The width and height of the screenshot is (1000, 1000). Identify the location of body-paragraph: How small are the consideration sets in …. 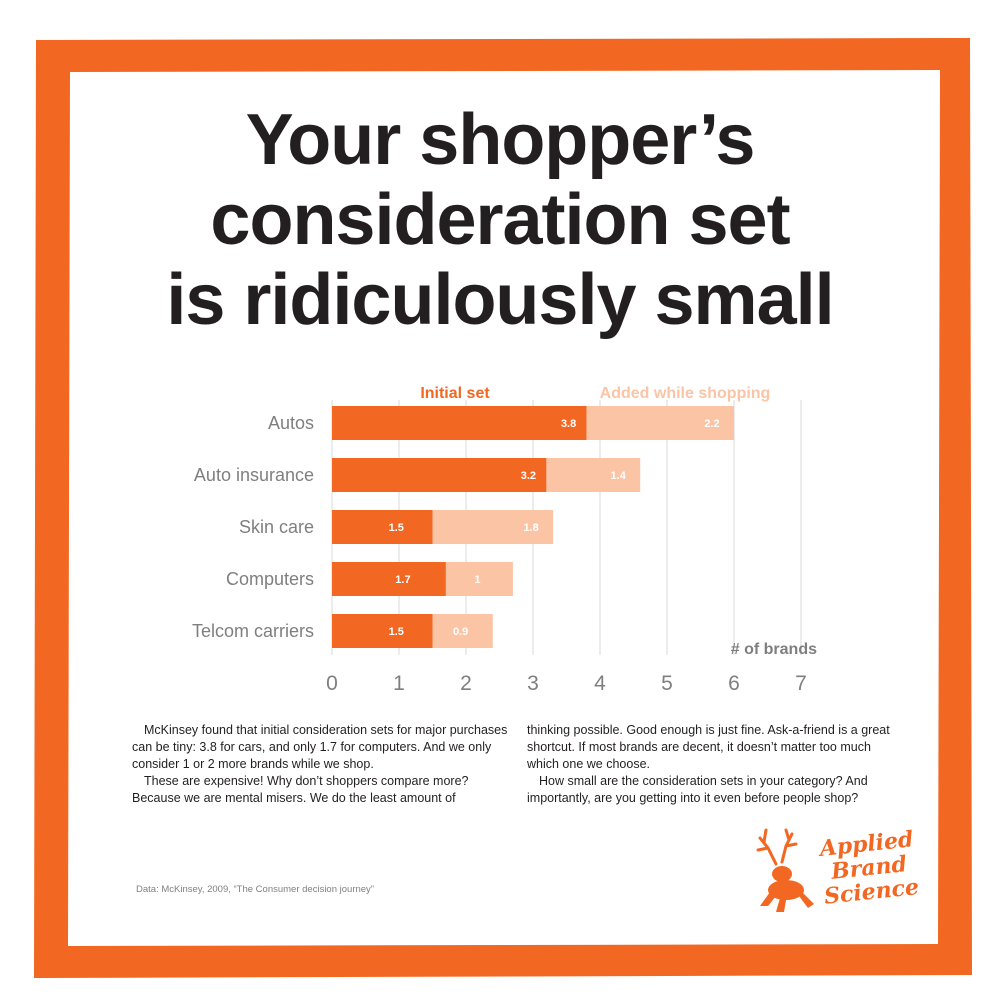
(697, 789).